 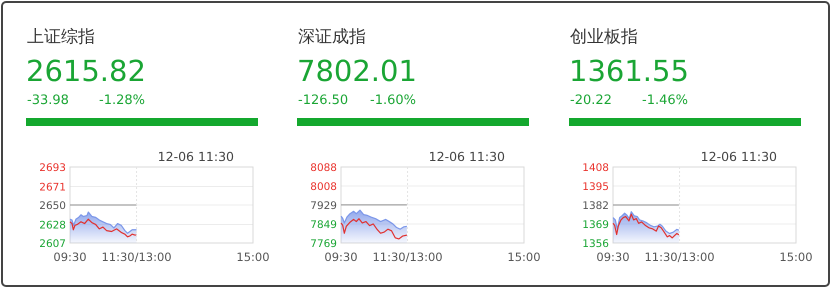 I want to click on y-tick-label: 1382, so click(x=595, y=206).